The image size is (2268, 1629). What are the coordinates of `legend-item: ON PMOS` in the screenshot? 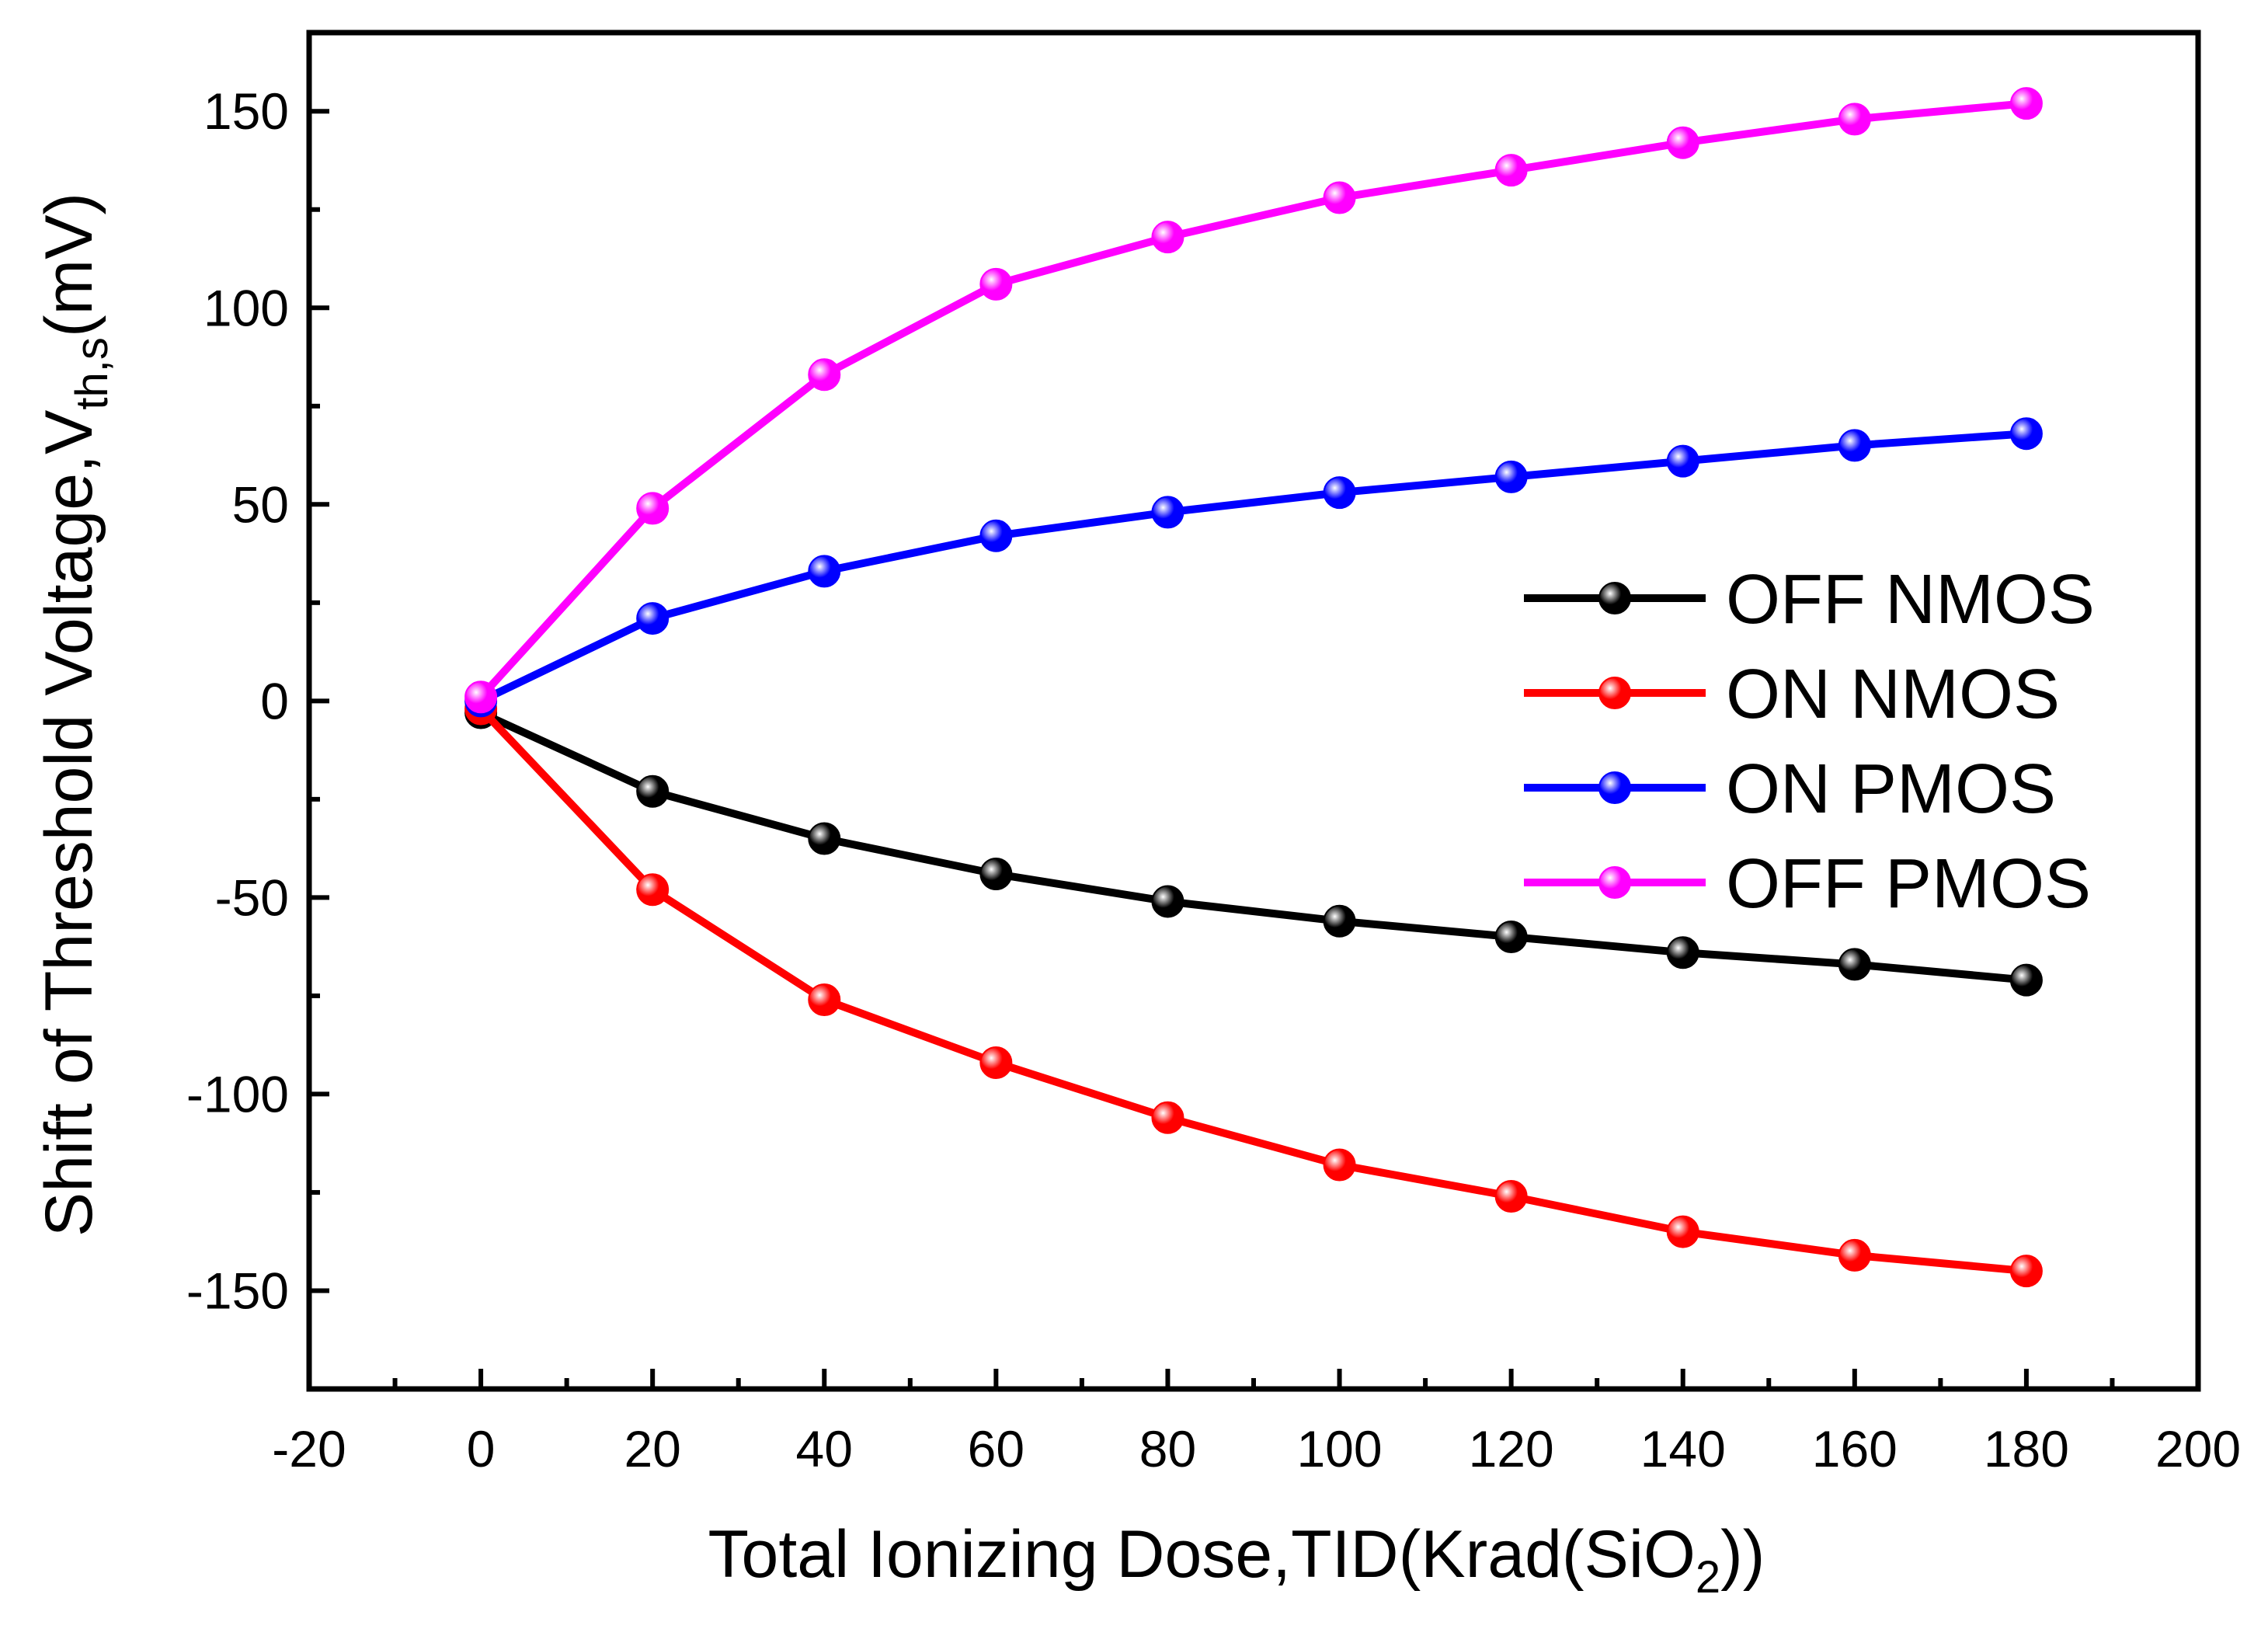 It's located at (1790, 789).